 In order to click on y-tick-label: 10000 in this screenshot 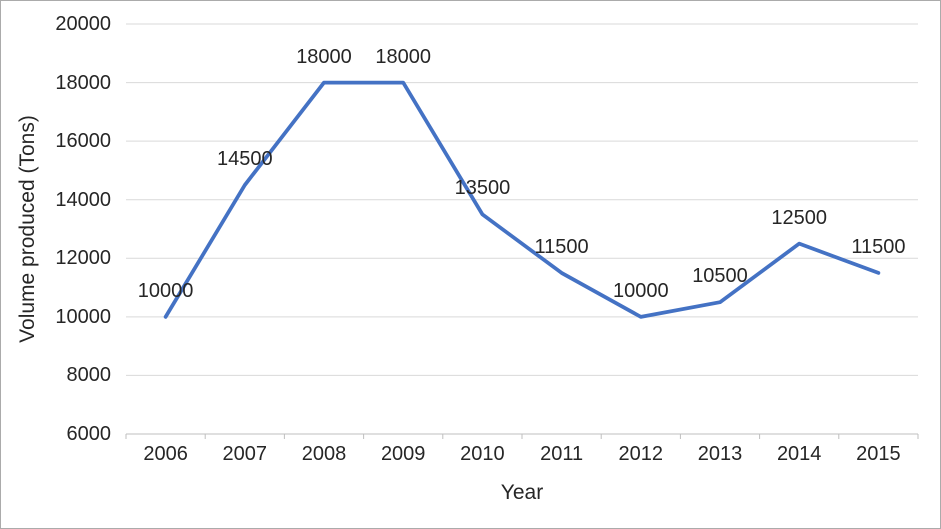, I will do `click(83, 316)`.